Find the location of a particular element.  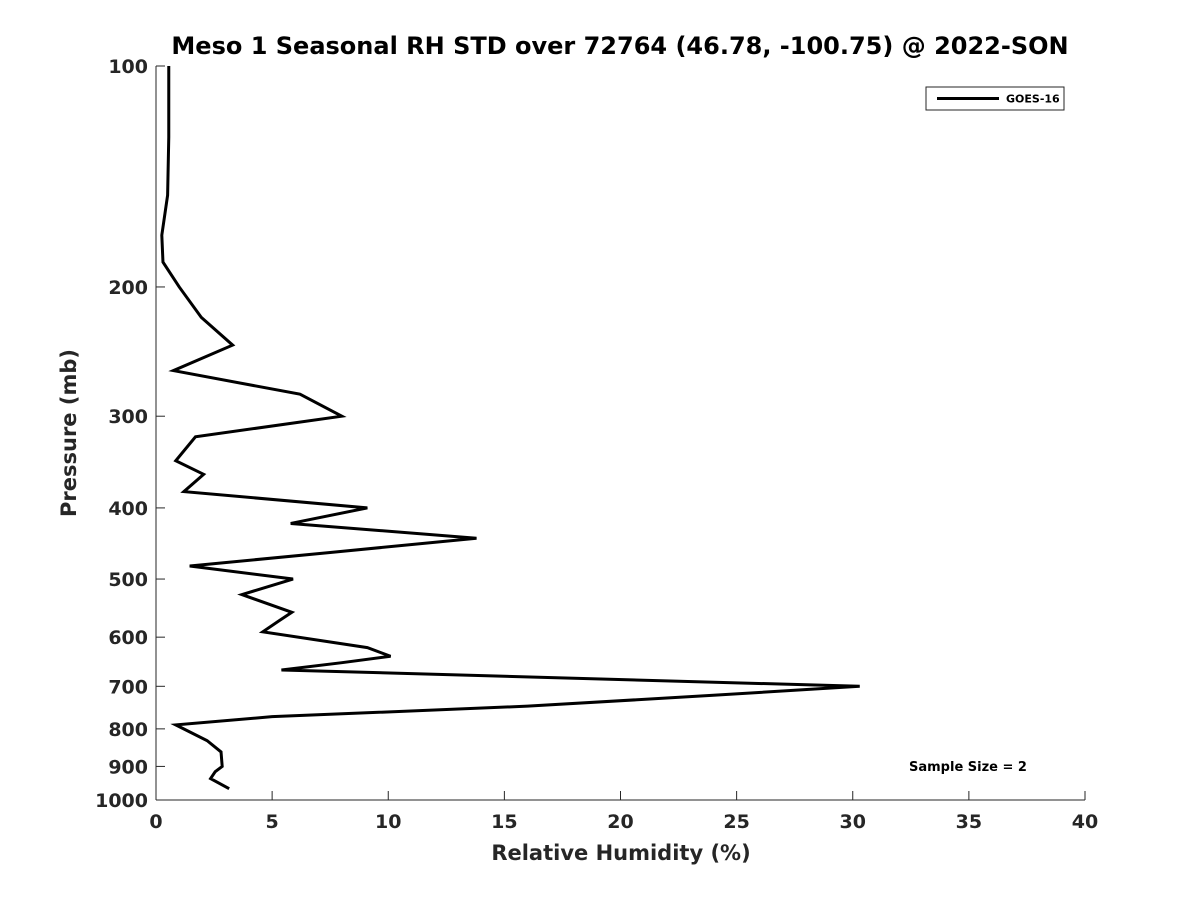

legend-label-goes-16: GOES-16 is located at coordinates (1033, 99).